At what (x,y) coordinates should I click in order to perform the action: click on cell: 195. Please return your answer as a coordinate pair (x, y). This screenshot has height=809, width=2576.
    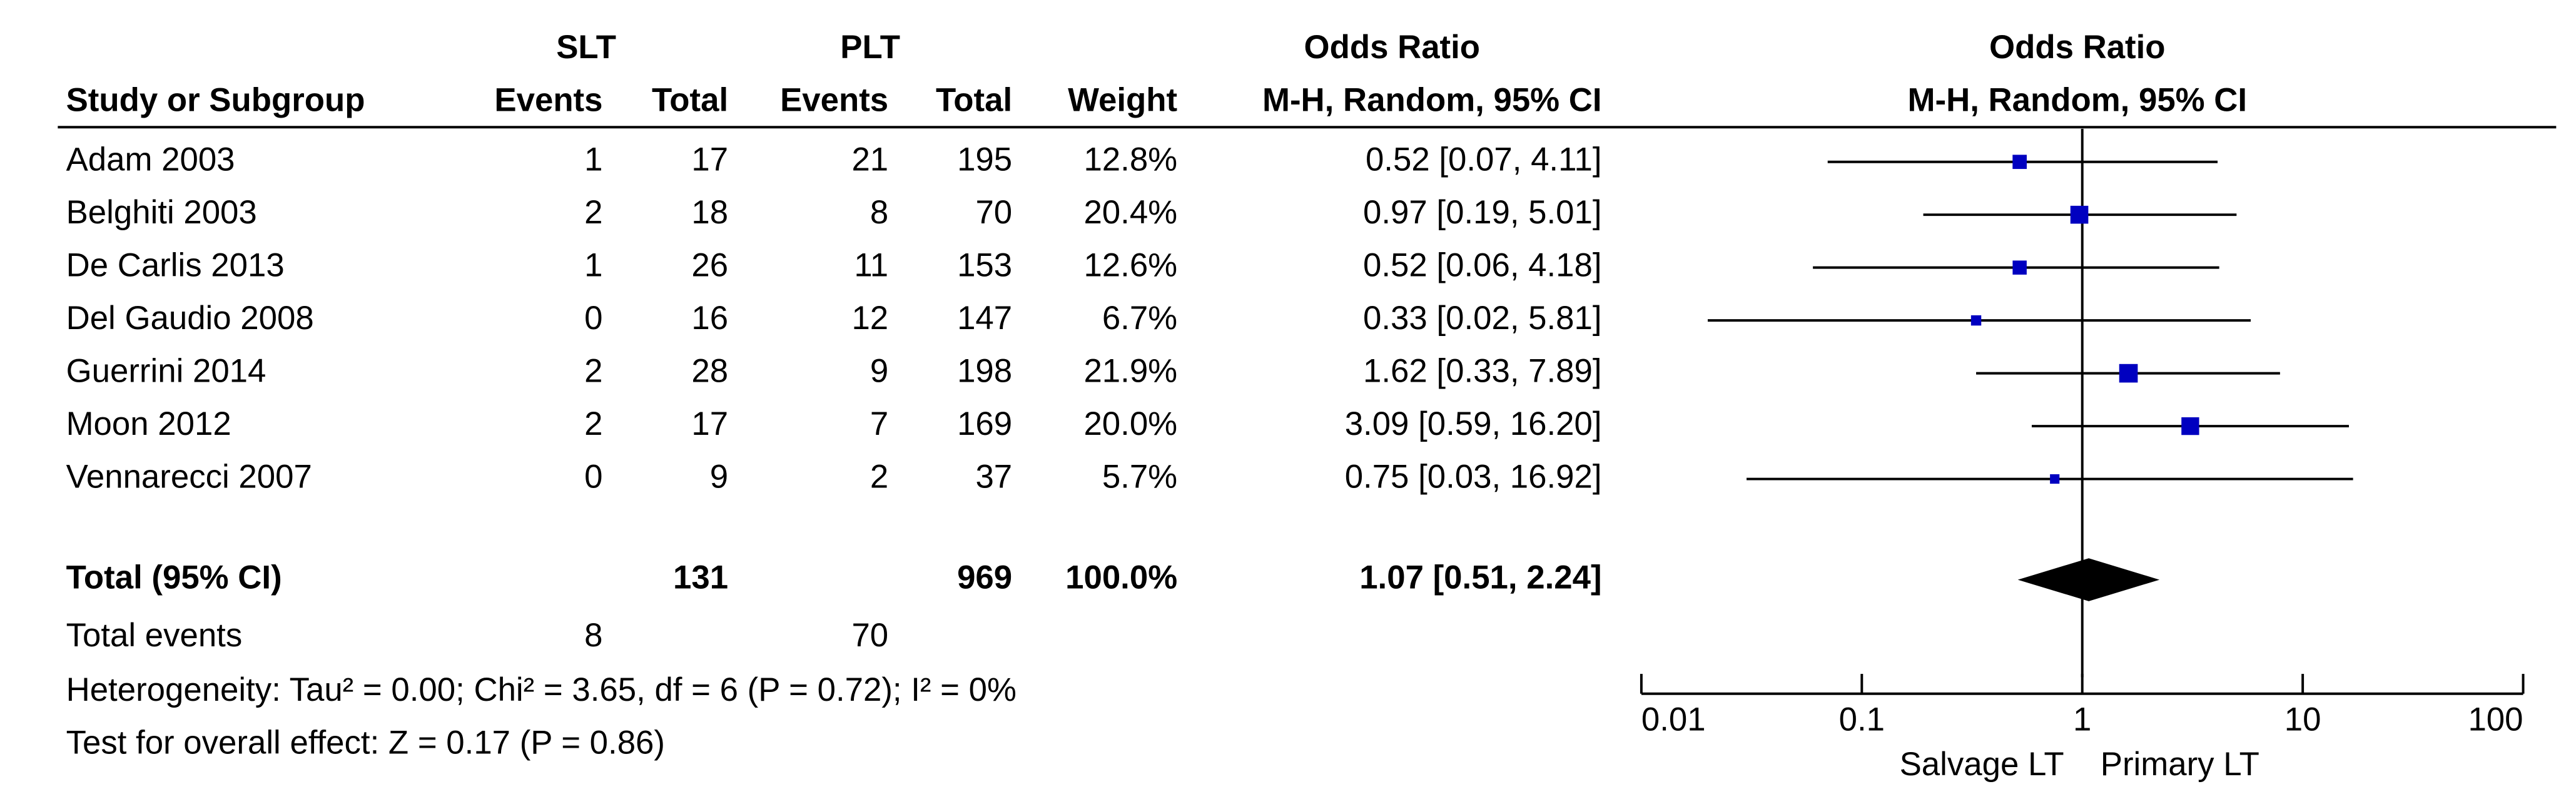
    Looking at the image, I should click on (984, 159).